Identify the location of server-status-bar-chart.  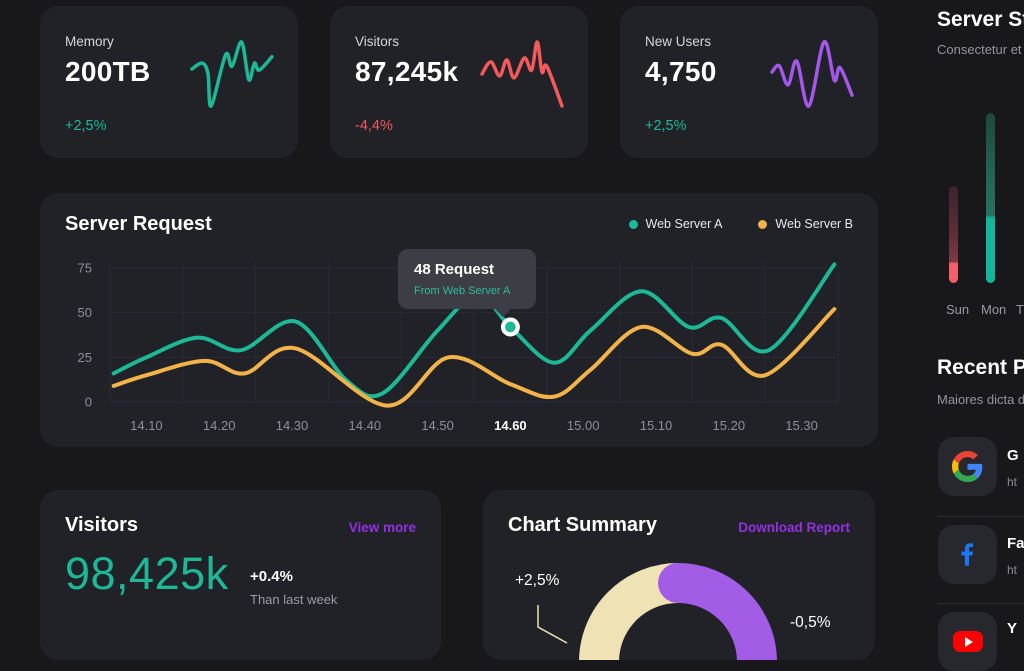
(980, 198).